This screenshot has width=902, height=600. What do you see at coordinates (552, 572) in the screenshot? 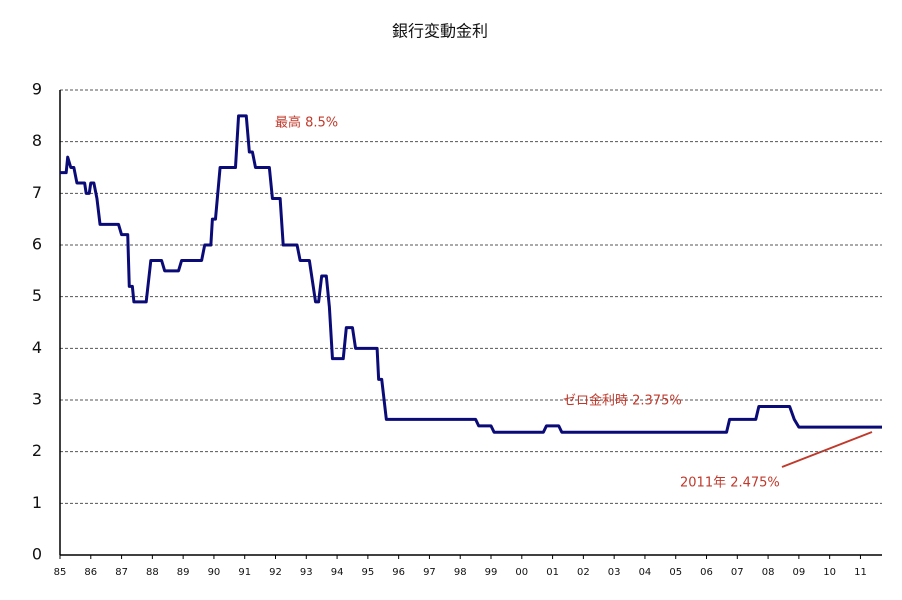
I see `x-tick-label: 01` at bounding box center [552, 572].